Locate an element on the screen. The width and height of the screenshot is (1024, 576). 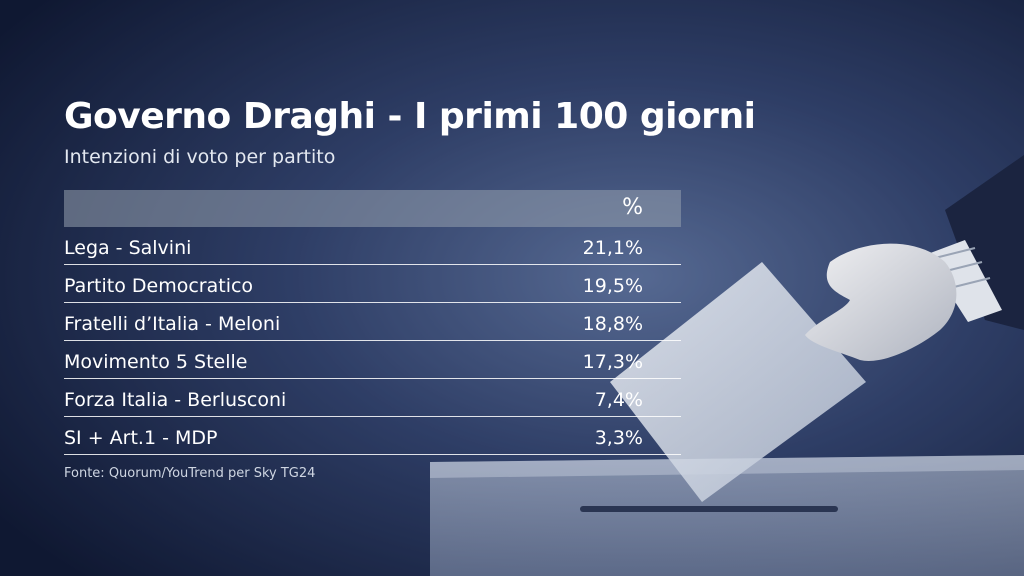
chart-subtitle: Intenzioni di voto per partito is located at coordinates (200, 157).